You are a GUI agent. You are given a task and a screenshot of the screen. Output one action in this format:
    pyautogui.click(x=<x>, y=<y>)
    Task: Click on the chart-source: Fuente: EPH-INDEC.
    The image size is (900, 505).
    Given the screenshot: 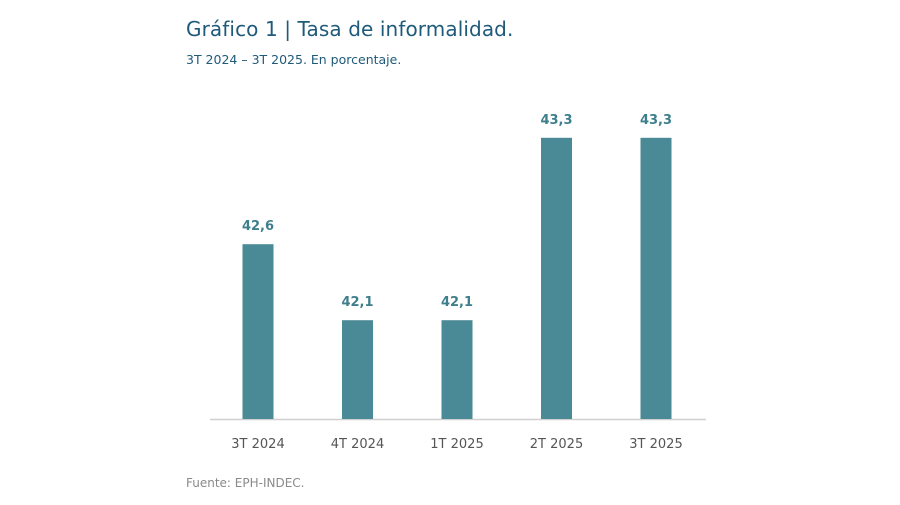 What is the action you would take?
    pyautogui.click(x=245, y=483)
    